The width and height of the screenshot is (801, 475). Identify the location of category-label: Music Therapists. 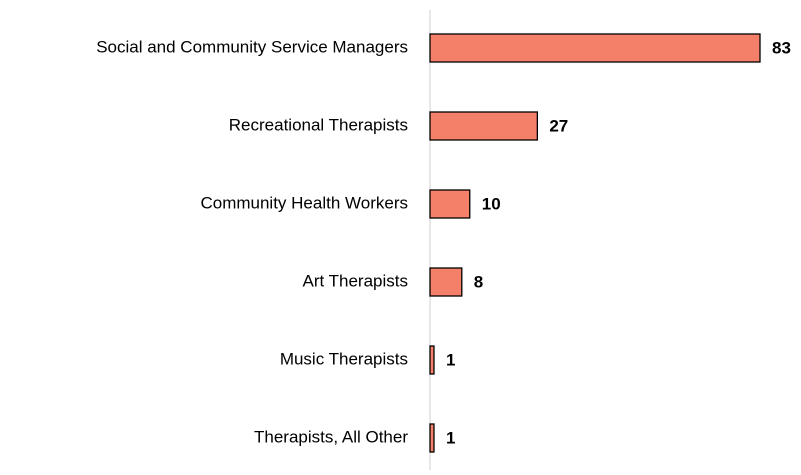
(344, 358).